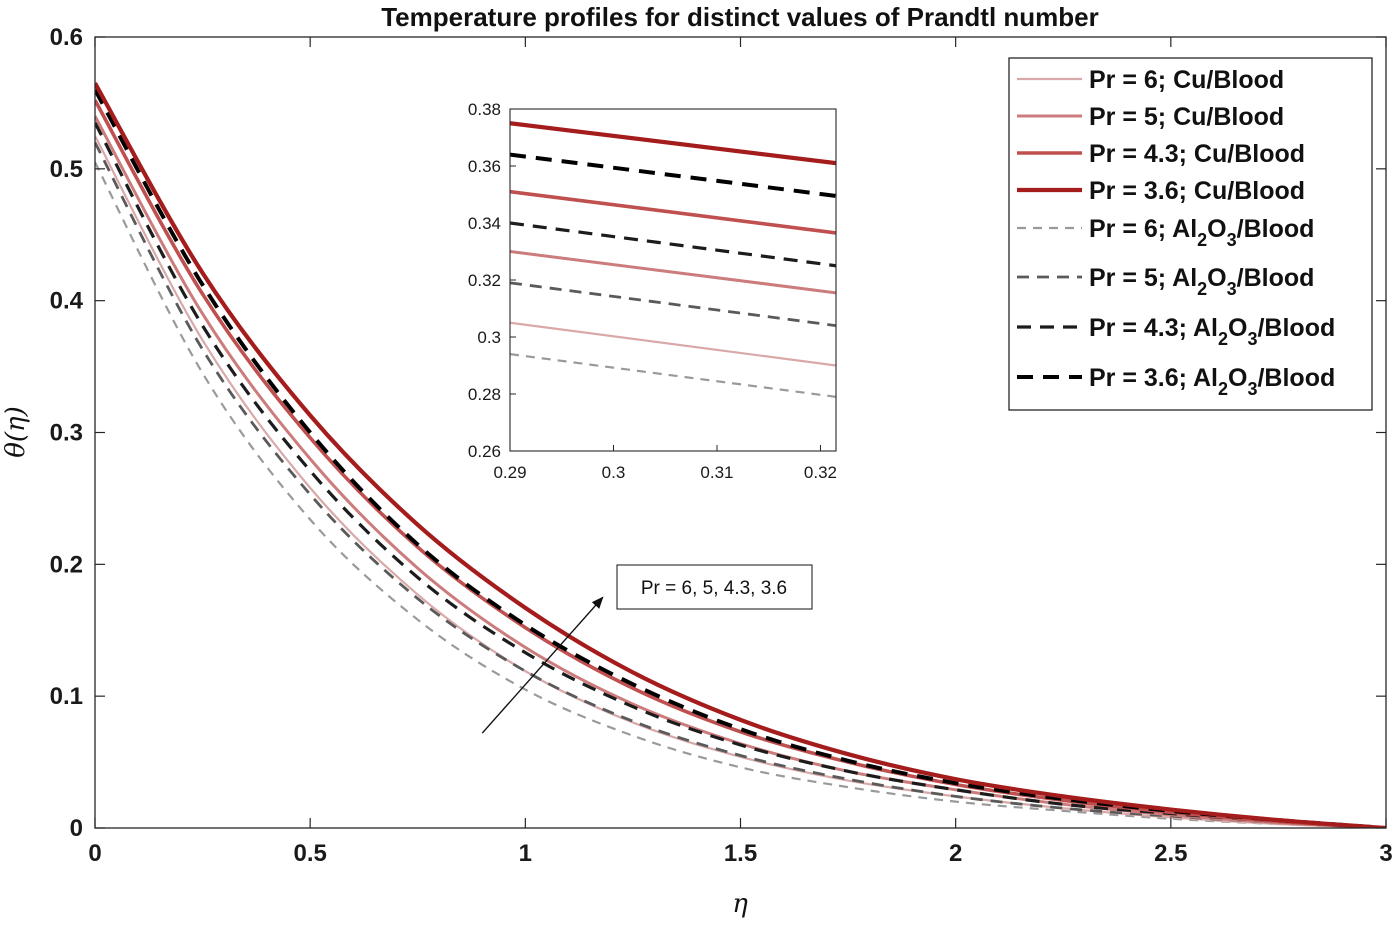 This screenshot has width=1400, height=927. I want to click on x-tick-label: 1, so click(525, 853).